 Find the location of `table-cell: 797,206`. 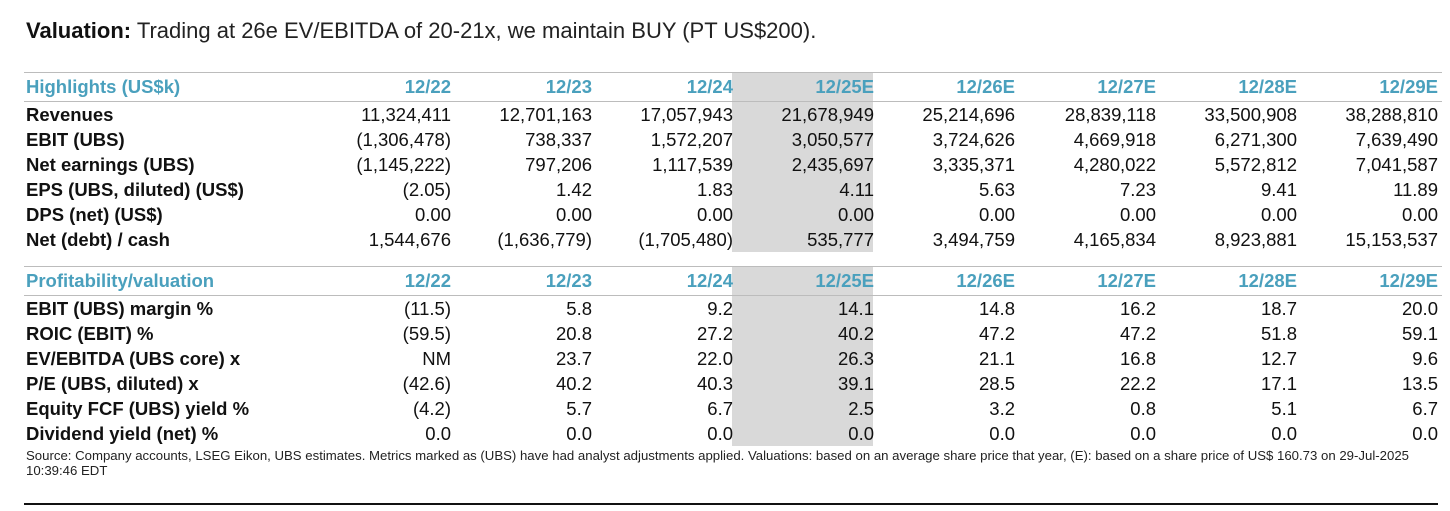

table-cell: 797,206 is located at coordinates (558, 164).